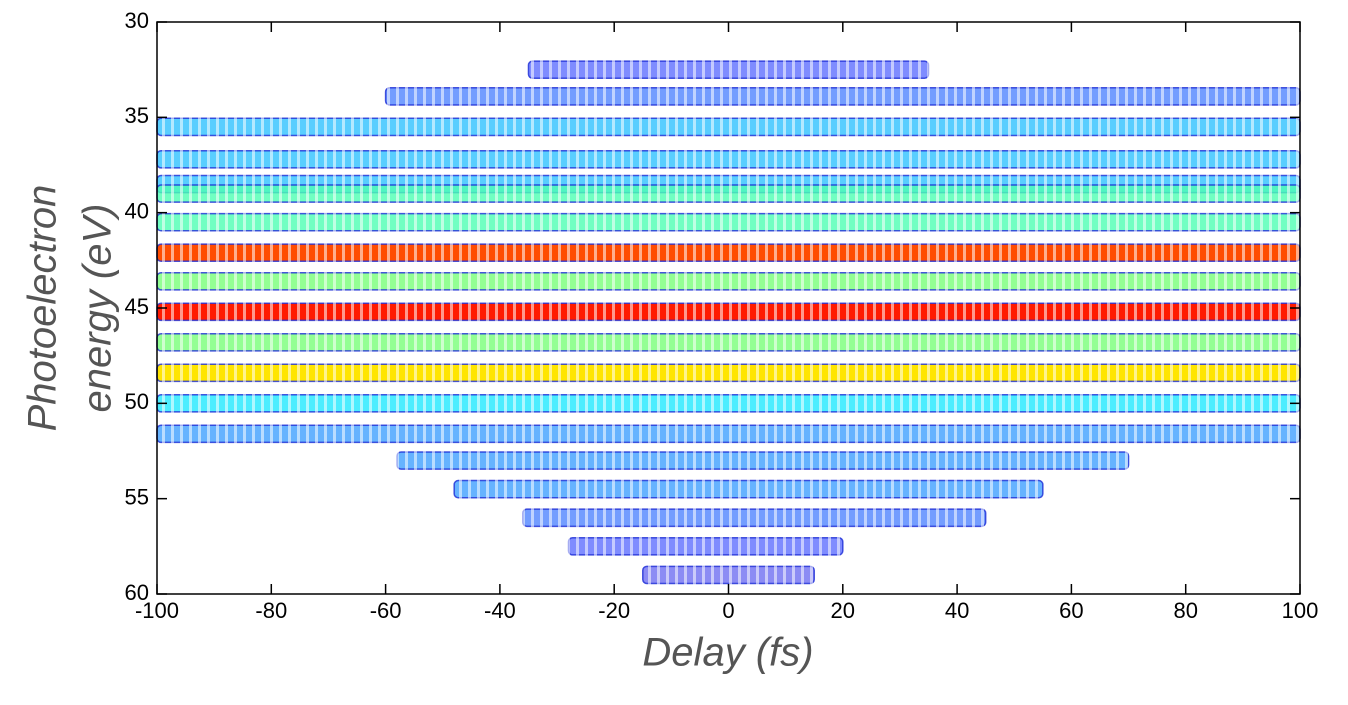 The width and height of the screenshot is (1348, 705). What do you see at coordinates (271, 610) in the screenshot?
I see `x-tick-label: -80` at bounding box center [271, 610].